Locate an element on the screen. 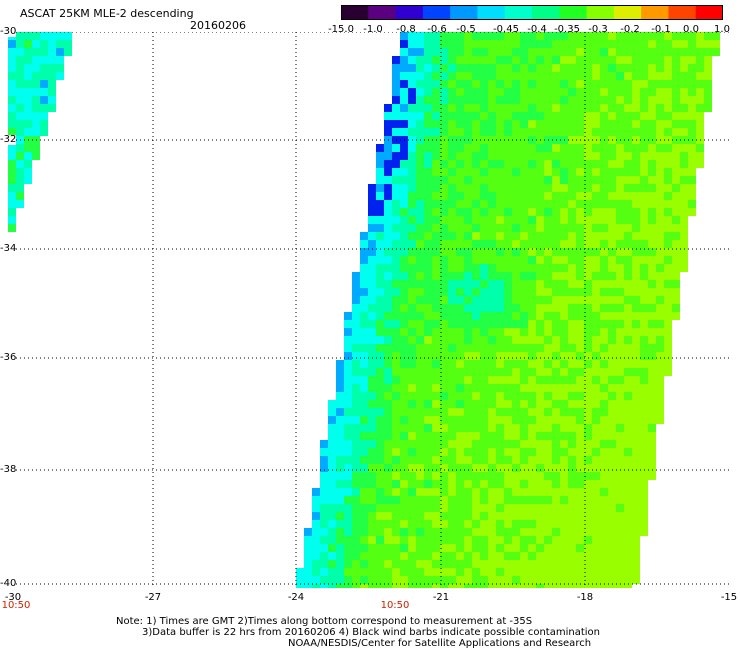  colorbar-tick-label: -0.5 is located at coordinates (466, 29).